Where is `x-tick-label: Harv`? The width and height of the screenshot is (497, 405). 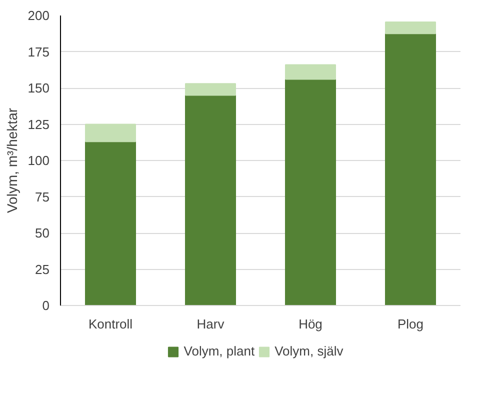 x-tick-label: Harv is located at coordinates (210, 324).